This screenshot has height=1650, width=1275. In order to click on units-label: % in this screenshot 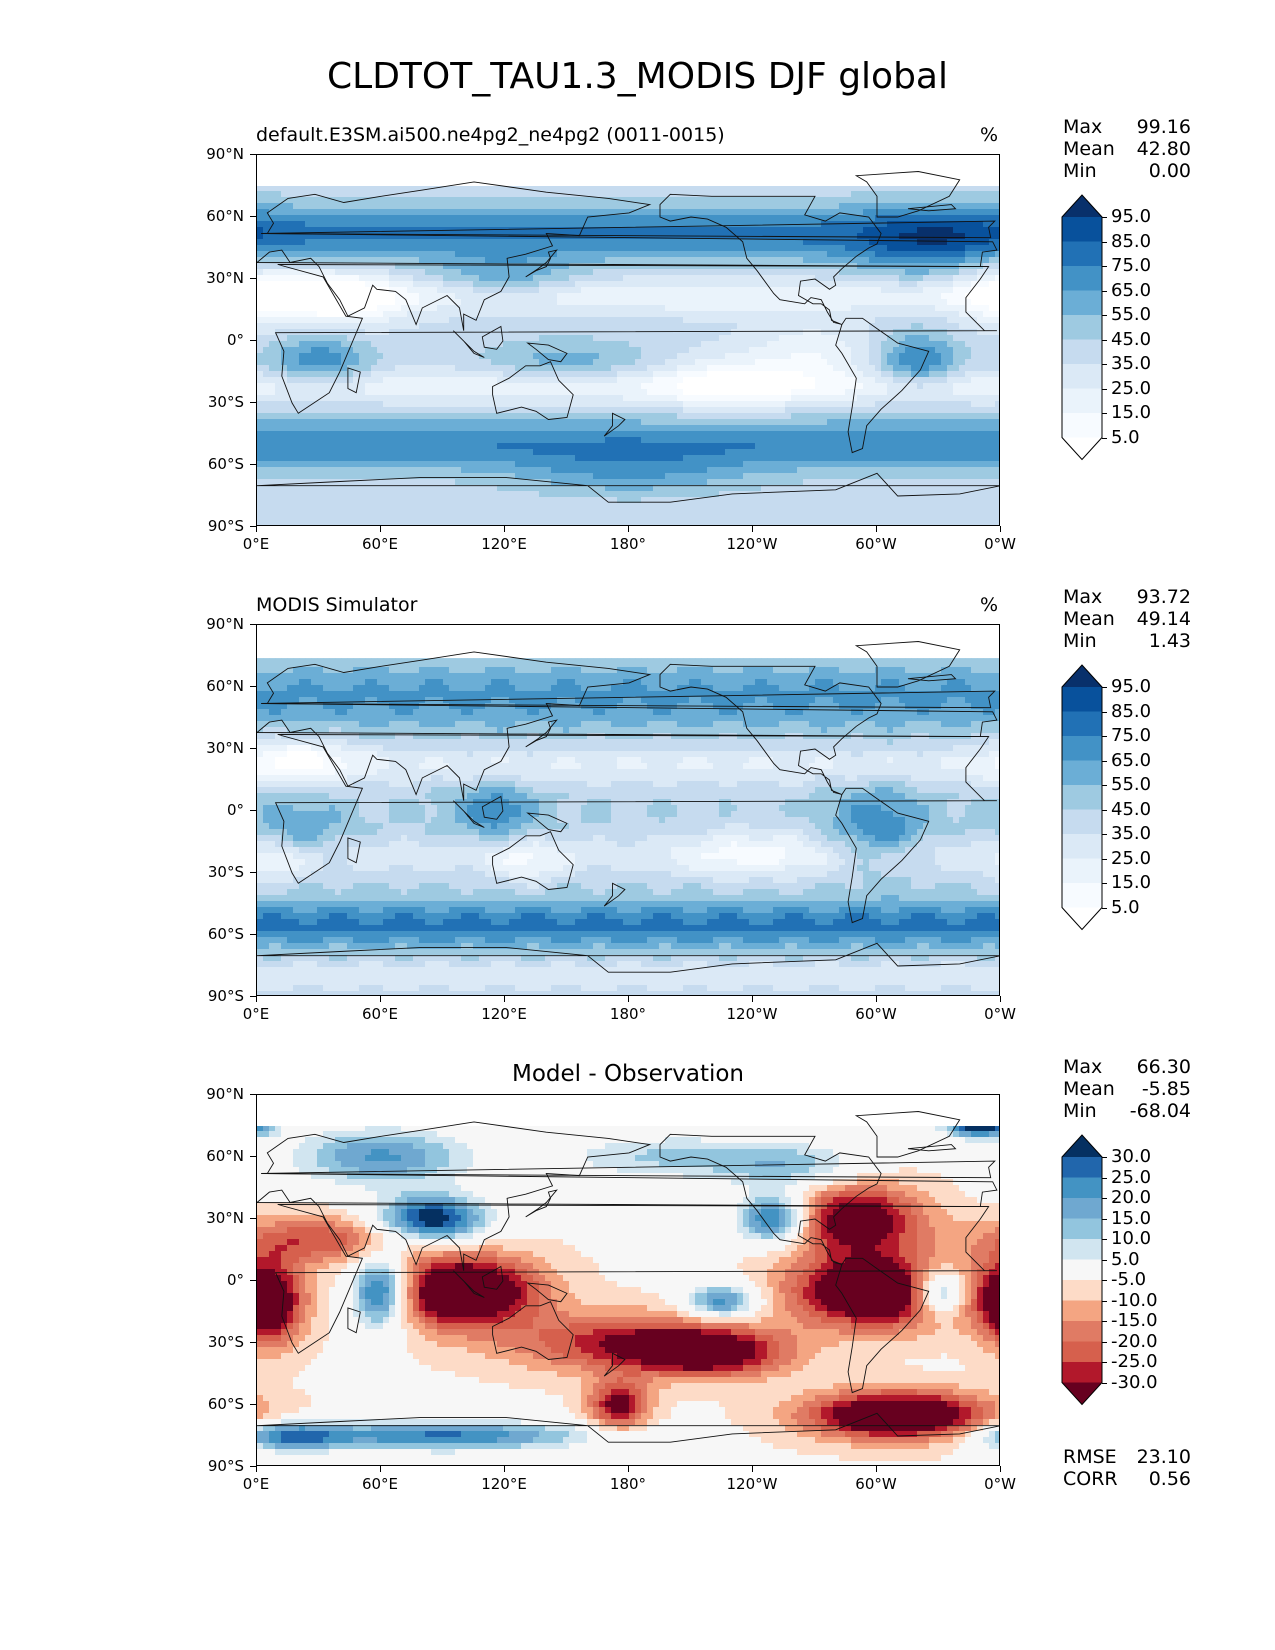, I will do `click(989, 135)`.